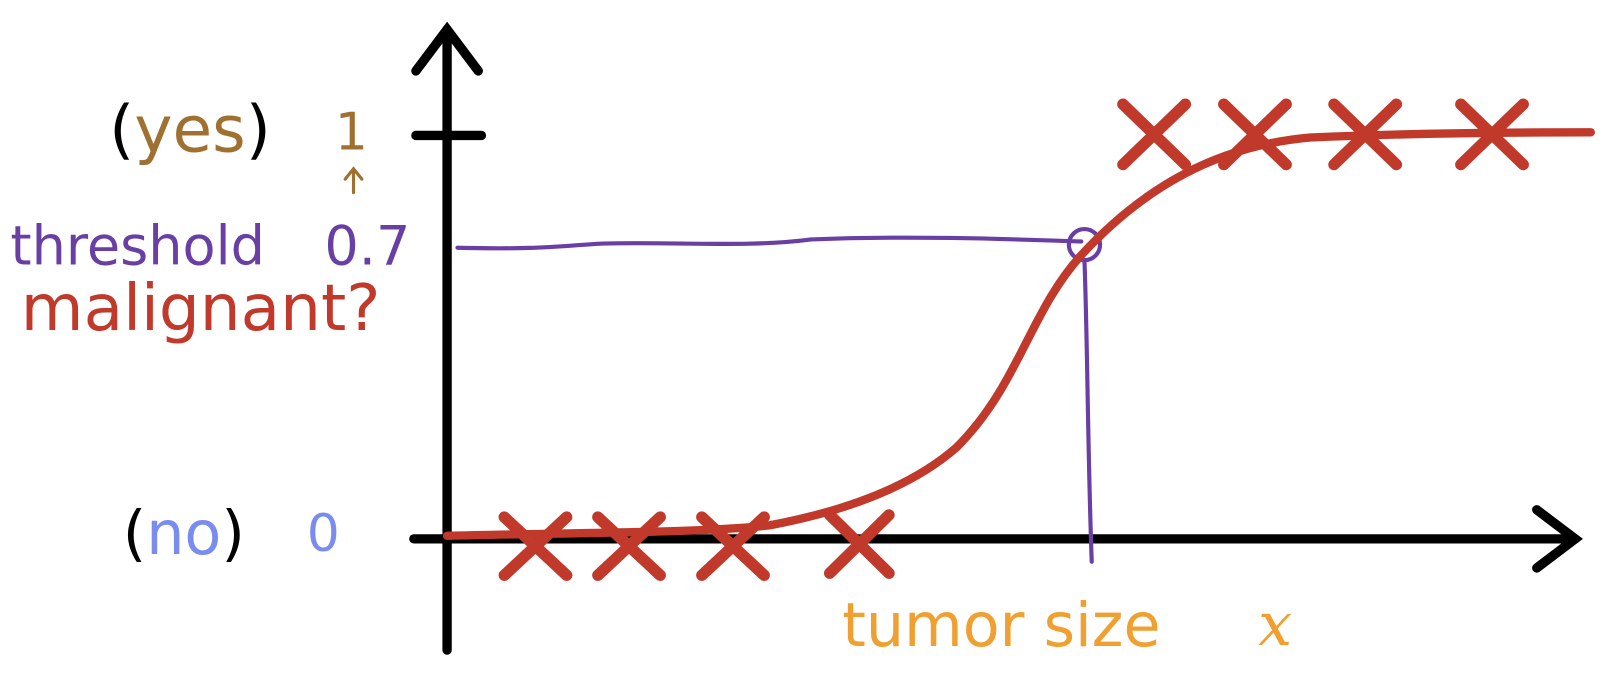 This screenshot has height=692, width=1622. What do you see at coordinates (323, 534) in the screenshot?
I see `label-zero: 0` at bounding box center [323, 534].